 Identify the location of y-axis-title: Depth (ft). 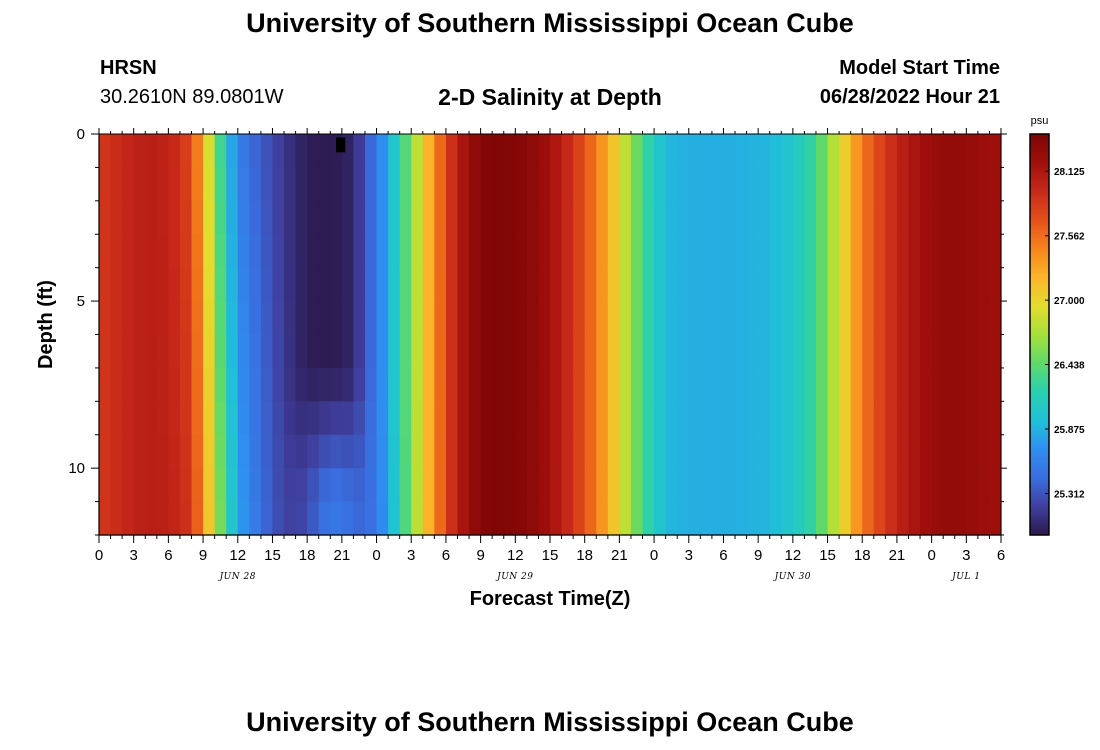
(46, 324).